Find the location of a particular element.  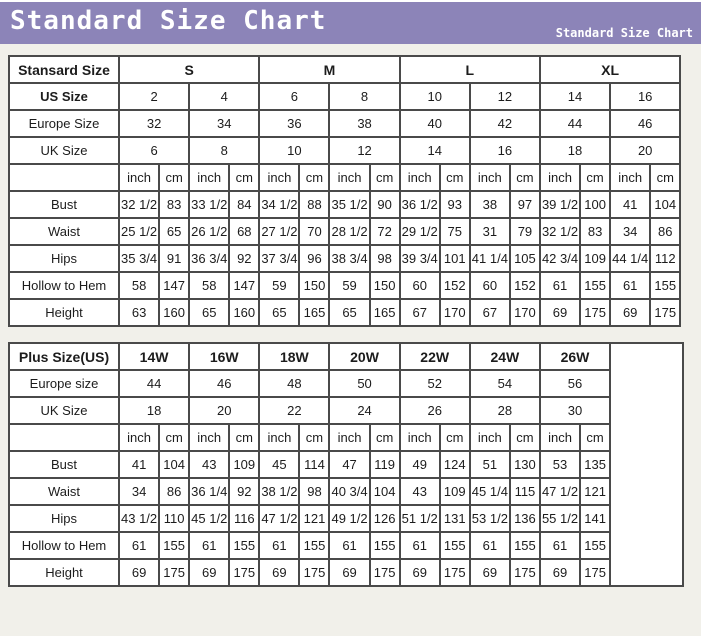

plus-measure-value: 92 is located at coordinates (244, 491).